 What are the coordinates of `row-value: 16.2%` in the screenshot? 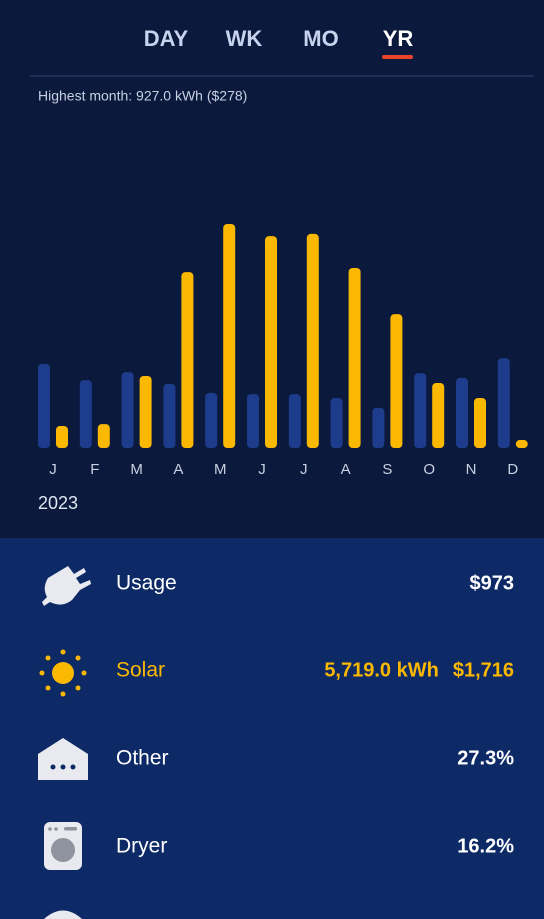 It's located at (485, 846).